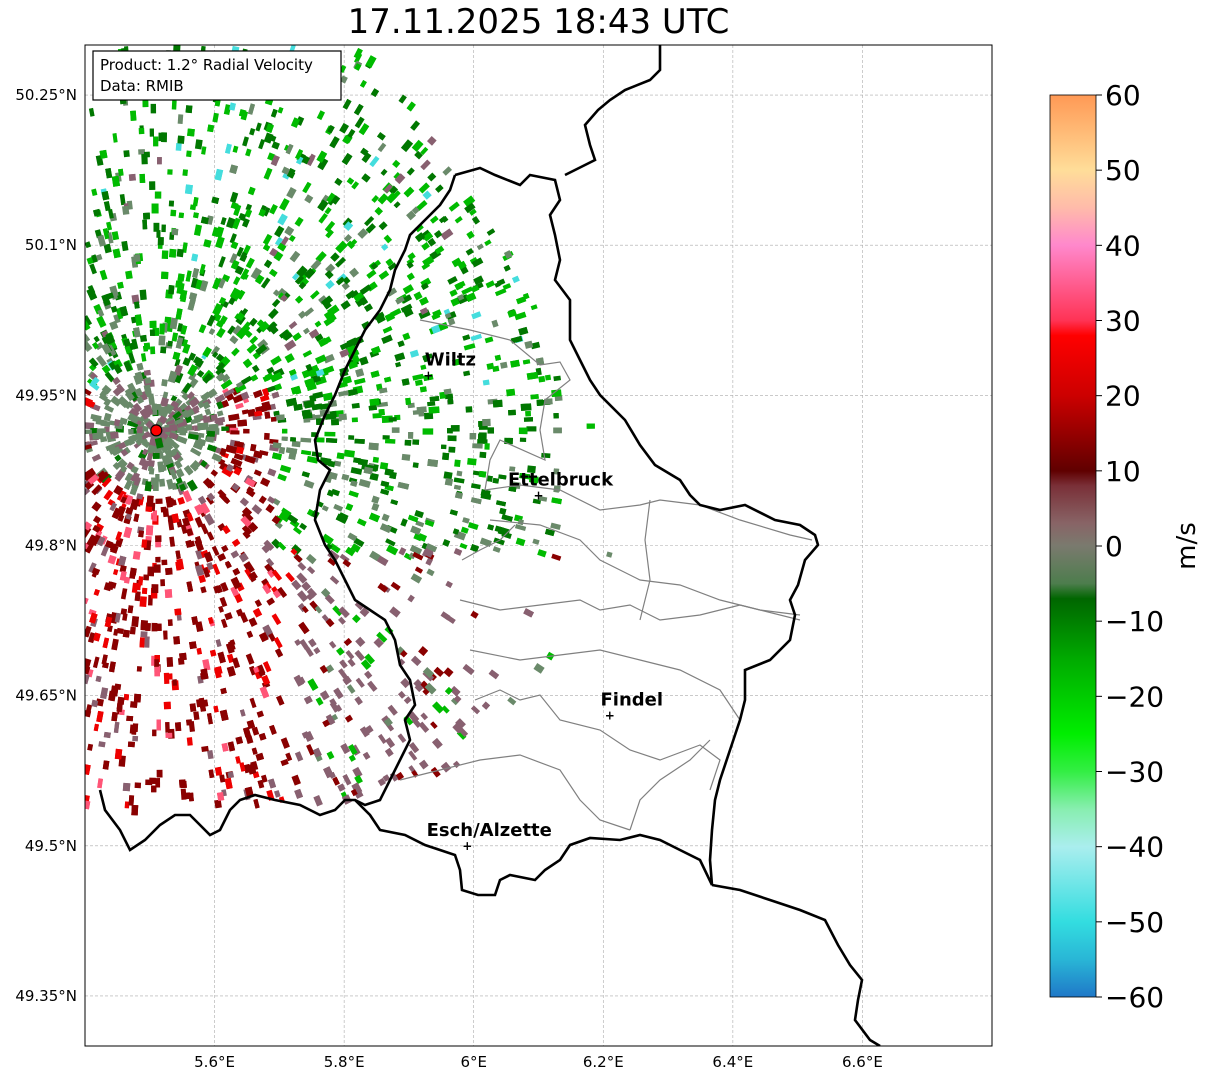 The width and height of the screenshot is (1207, 1081). Describe the element at coordinates (1134, 997) in the screenshot. I see `colorbar-tick-label: −60` at that location.